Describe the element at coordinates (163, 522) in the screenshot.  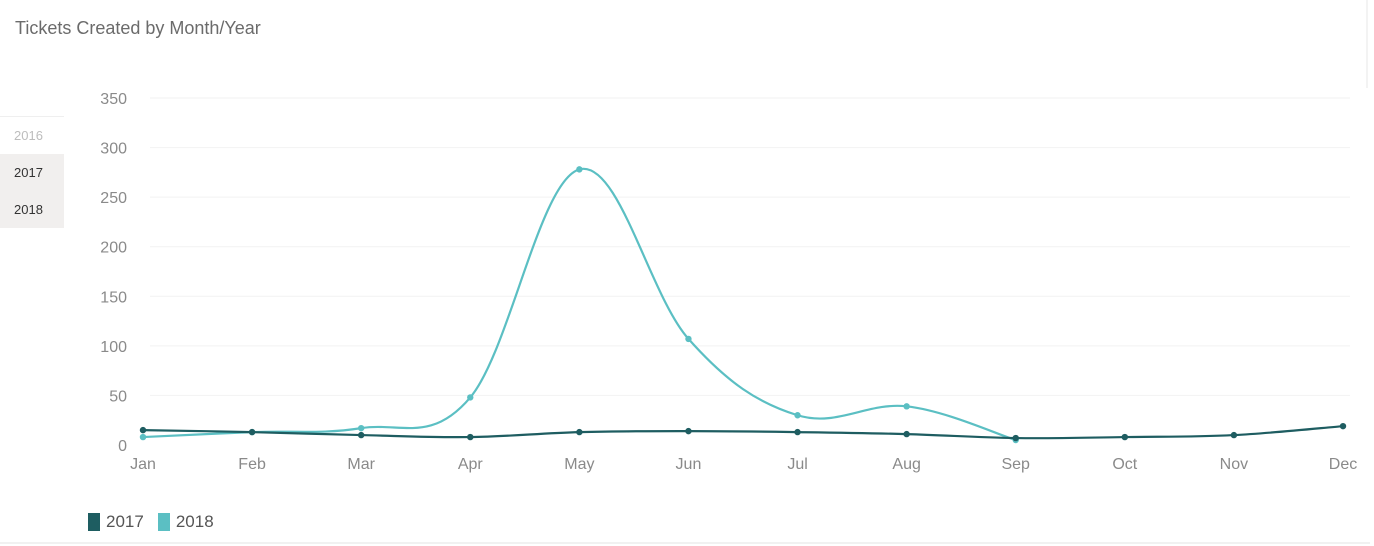
I see `legend-swatch-2018` at that location.